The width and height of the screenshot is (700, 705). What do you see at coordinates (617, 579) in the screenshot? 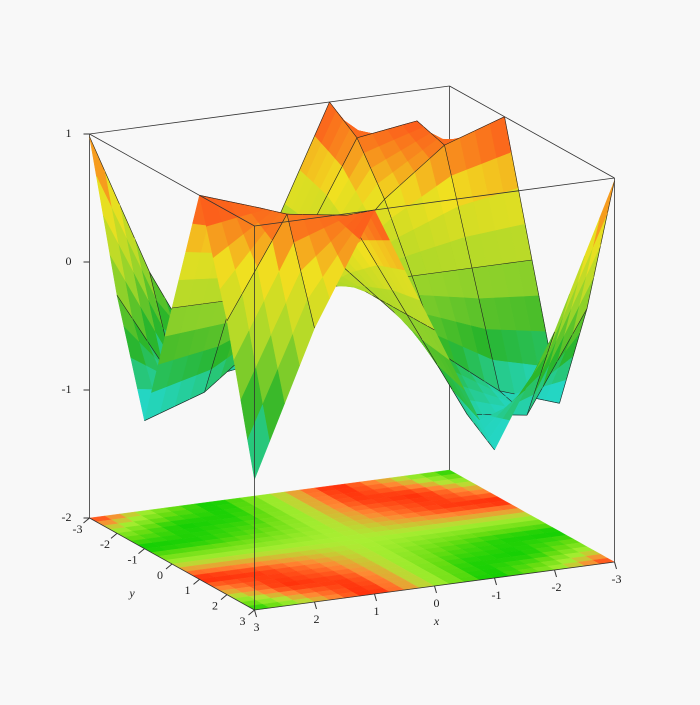
I see `x-tick-label: -3` at bounding box center [617, 579].